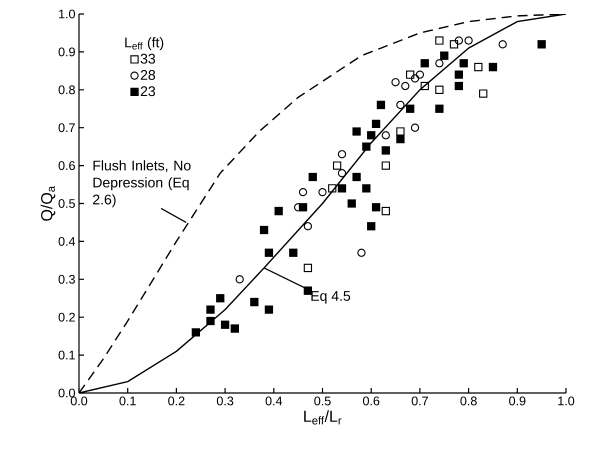 The image size is (594, 454). What do you see at coordinates (517, 401) in the screenshot?
I see `x-tick-label: 0.9` at bounding box center [517, 401].